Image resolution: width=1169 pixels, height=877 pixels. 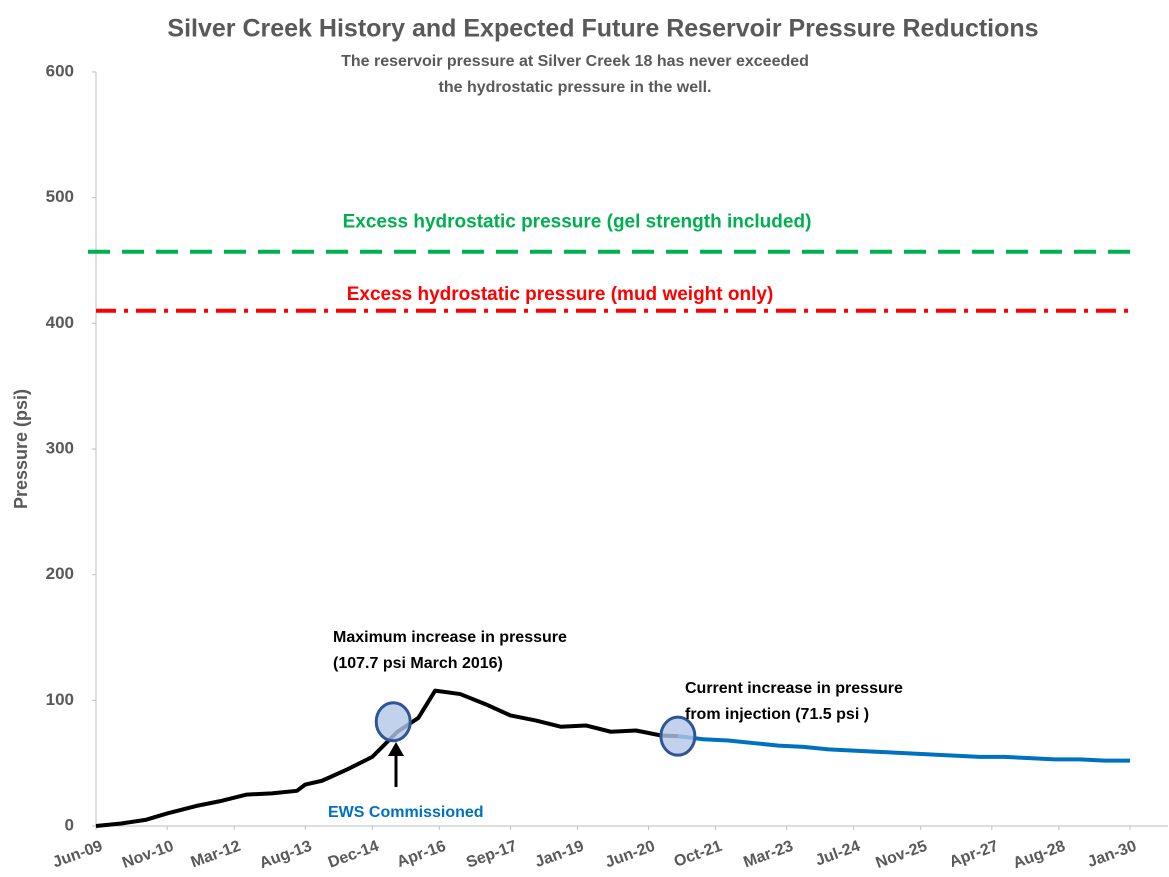 What do you see at coordinates (974, 854) in the screenshot?
I see `x-tick-label: Apr-27` at bounding box center [974, 854].